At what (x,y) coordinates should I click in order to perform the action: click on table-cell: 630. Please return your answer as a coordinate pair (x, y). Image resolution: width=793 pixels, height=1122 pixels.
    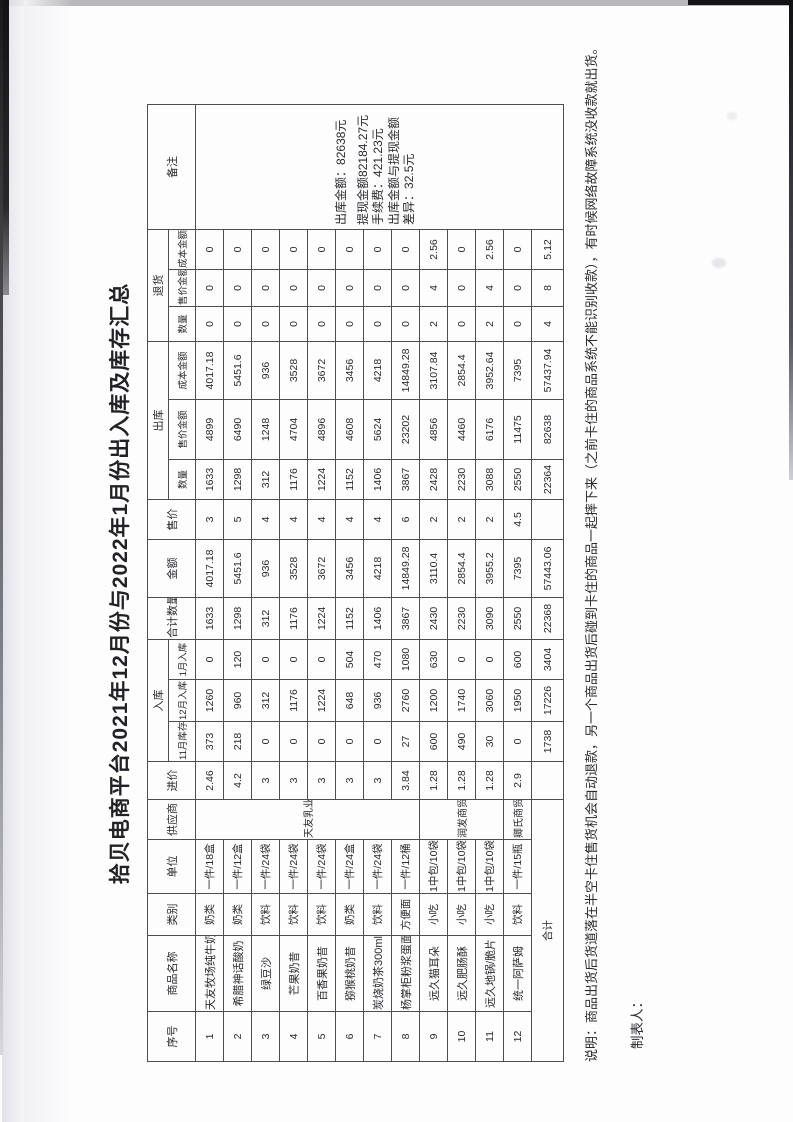
    Looking at the image, I should click on (433, 659).